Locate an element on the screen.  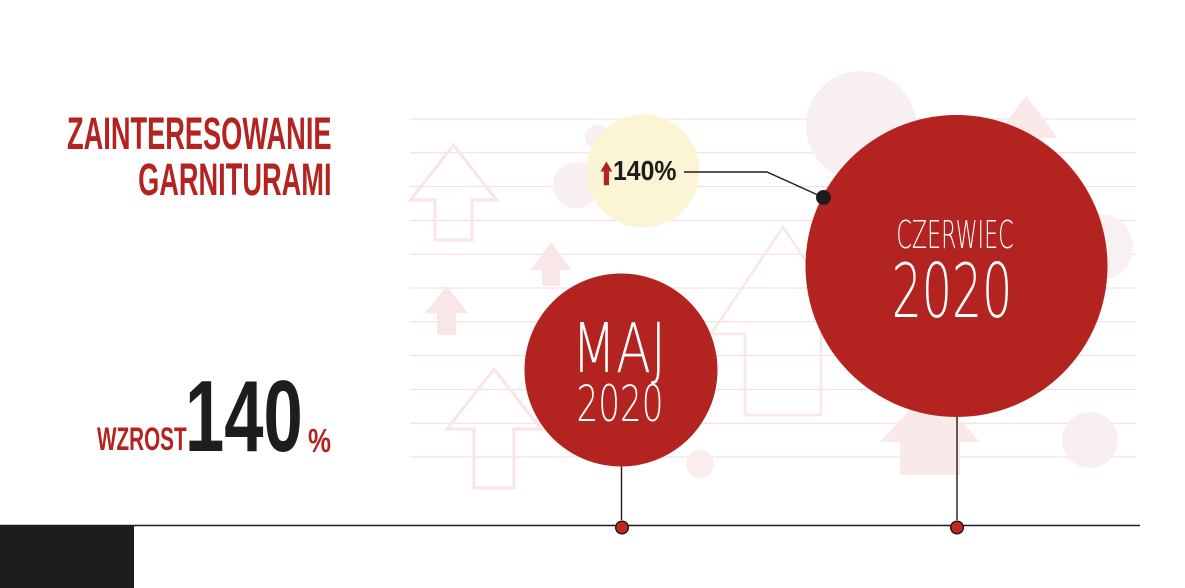
title-line2: GARNITURAMI is located at coordinates (235, 179).